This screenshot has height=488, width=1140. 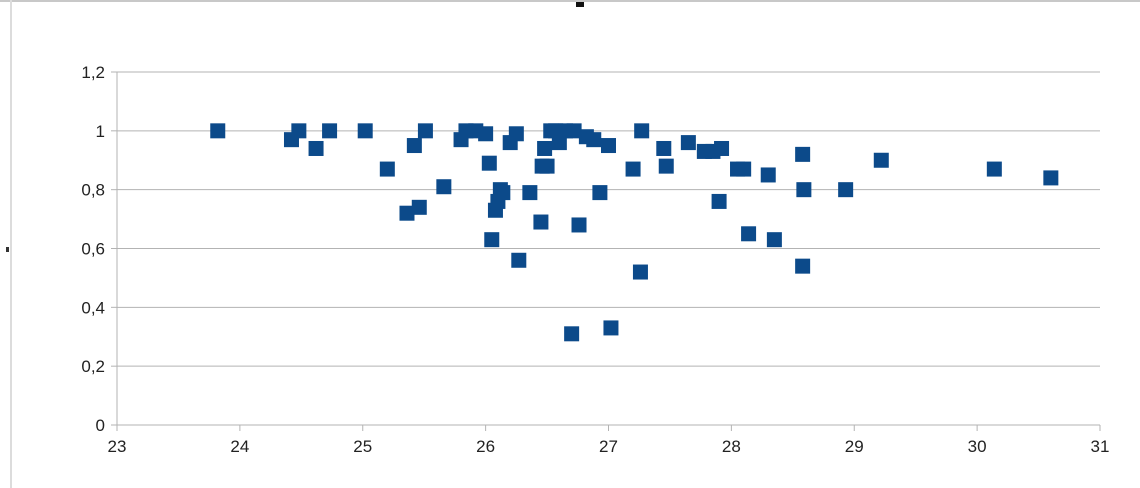 I want to click on y-tick-label: 1,2, so click(x=93, y=72).